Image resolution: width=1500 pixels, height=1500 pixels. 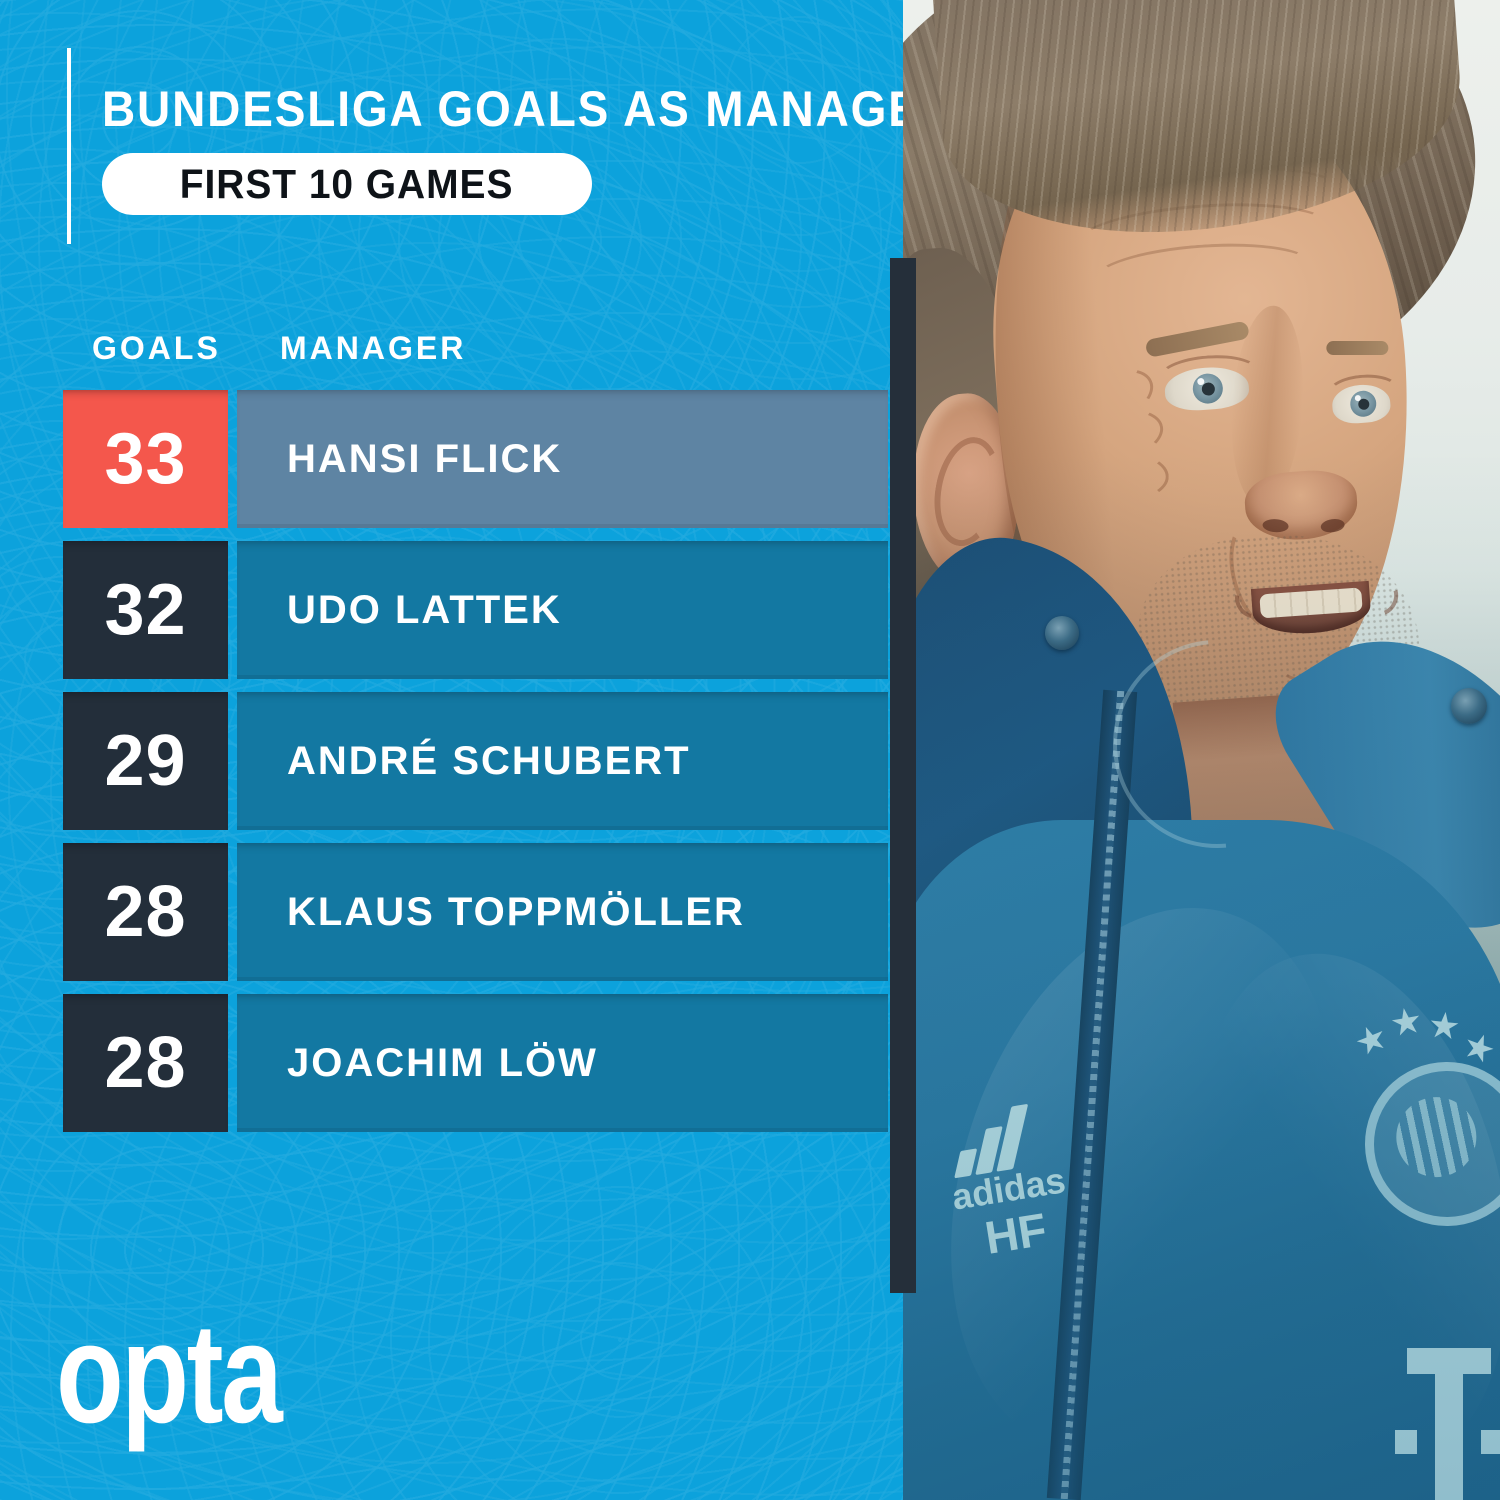 I want to click on manager-name: ANDRÉ SCHUBERT, so click(x=489, y=760).